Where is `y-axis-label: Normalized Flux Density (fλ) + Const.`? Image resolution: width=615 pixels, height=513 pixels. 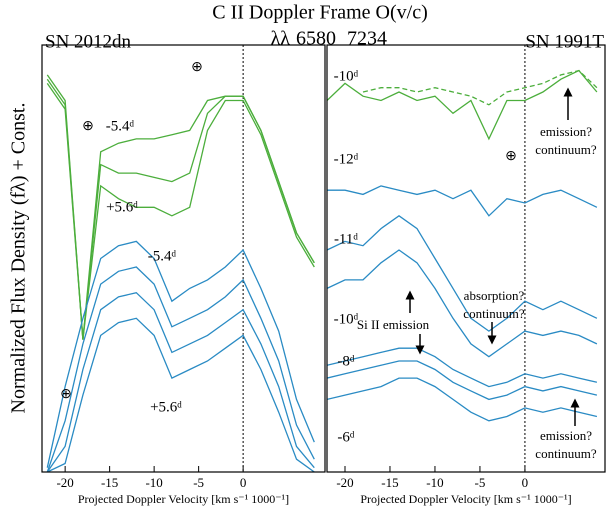
y-axis-label: Normalized Flux Density (fλ) + Const. is located at coordinates (19, 258).